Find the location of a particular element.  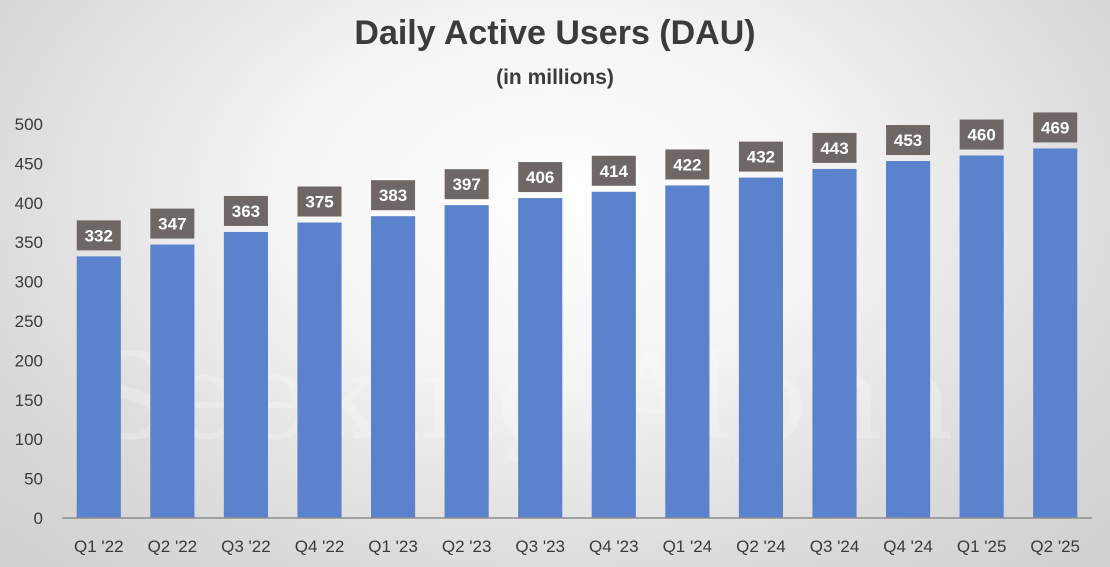

data-label: 406 is located at coordinates (540, 177).